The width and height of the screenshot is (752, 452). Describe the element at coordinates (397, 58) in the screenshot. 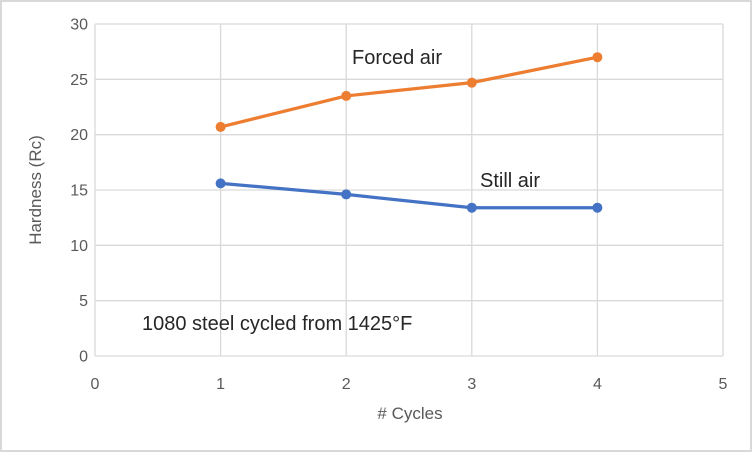

I see `forced-air-series-label: Forced air` at that location.